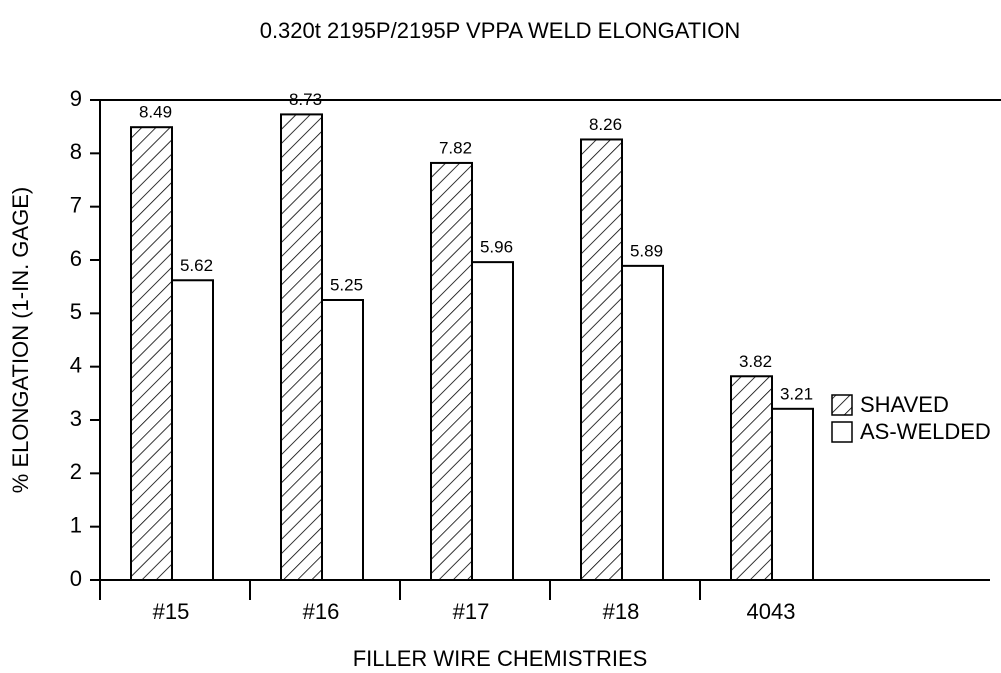  I want to click on value-label: 5.89, so click(646, 250).